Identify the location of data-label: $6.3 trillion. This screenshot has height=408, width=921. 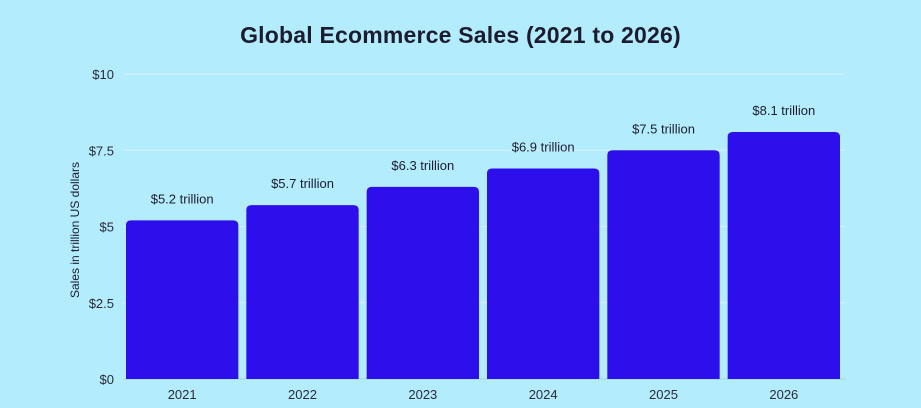
(422, 165).